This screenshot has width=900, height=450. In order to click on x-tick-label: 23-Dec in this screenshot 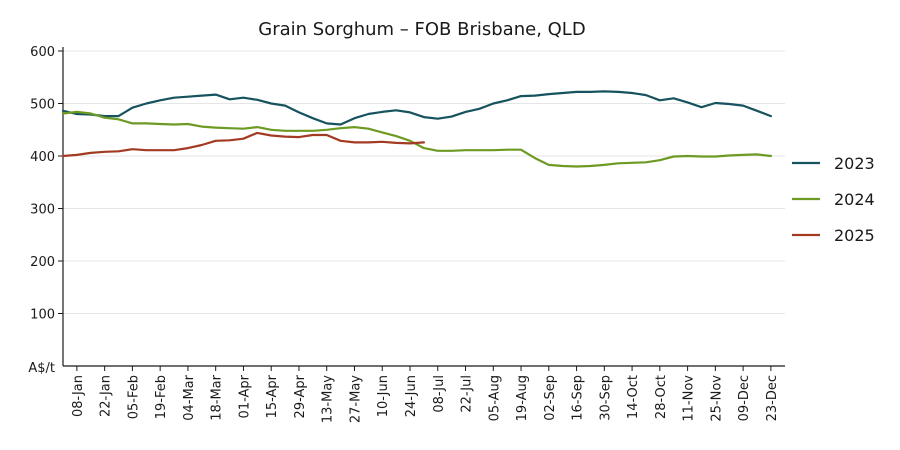, I will do `click(772, 398)`.